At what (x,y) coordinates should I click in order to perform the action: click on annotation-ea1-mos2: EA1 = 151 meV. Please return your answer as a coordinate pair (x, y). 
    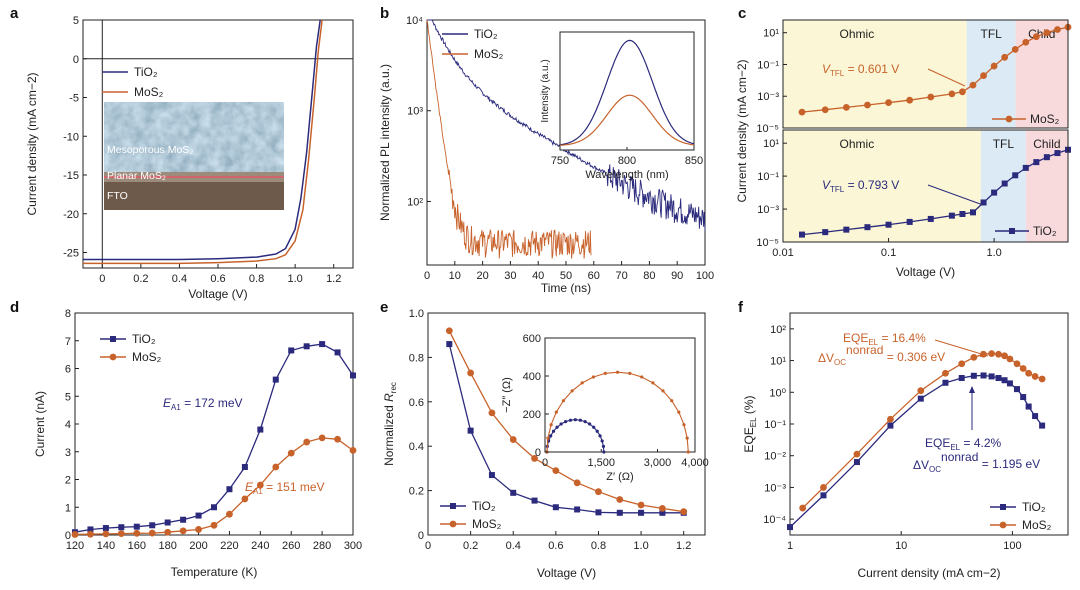
    Looking at the image, I should click on (285, 488).